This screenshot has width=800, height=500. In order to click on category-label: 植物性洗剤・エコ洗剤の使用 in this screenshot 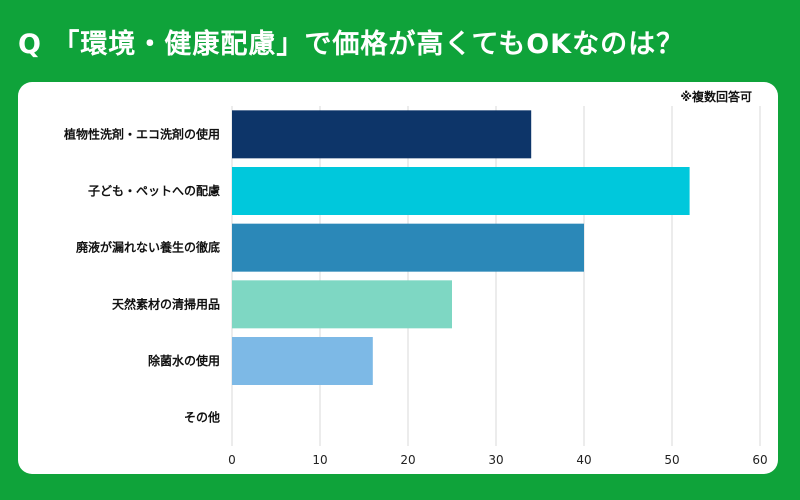, I will do `click(141, 133)`.